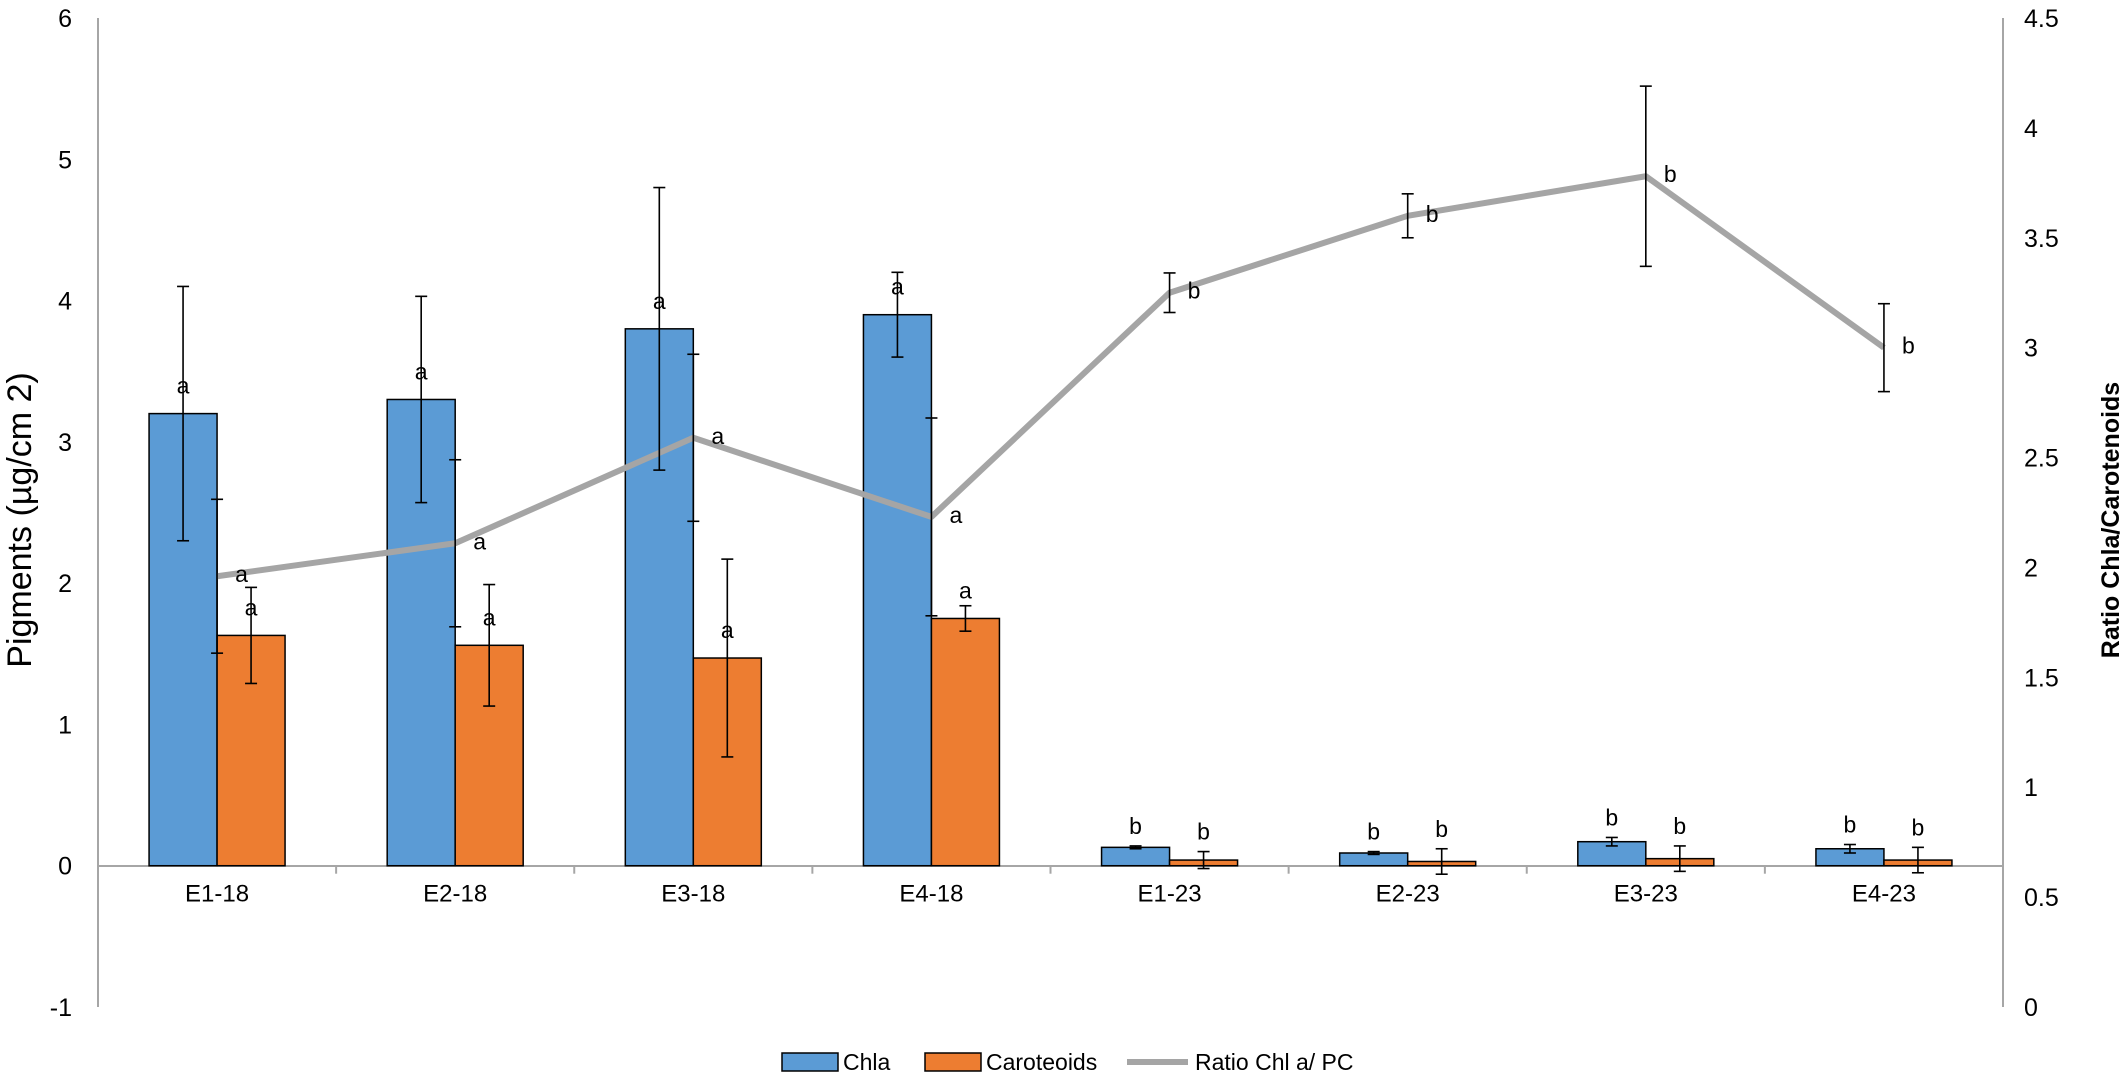 This screenshot has width=2128, height=1079. Describe the element at coordinates (61, 513) in the screenshot. I see `left-tick-labels: -1 0 1 2 3 4 5 6` at that location.